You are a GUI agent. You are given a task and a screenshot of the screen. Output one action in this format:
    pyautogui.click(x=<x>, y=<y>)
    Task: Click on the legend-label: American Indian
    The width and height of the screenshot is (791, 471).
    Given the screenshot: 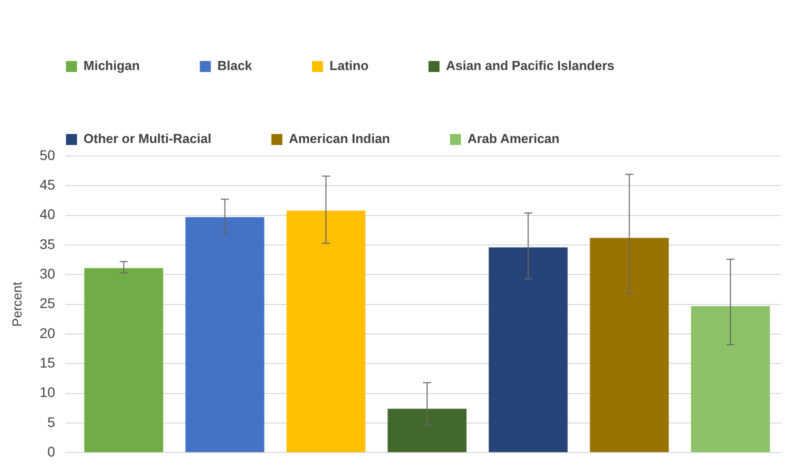 What is the action you would take?
    pyautogui.click(x=339, y=138)
    